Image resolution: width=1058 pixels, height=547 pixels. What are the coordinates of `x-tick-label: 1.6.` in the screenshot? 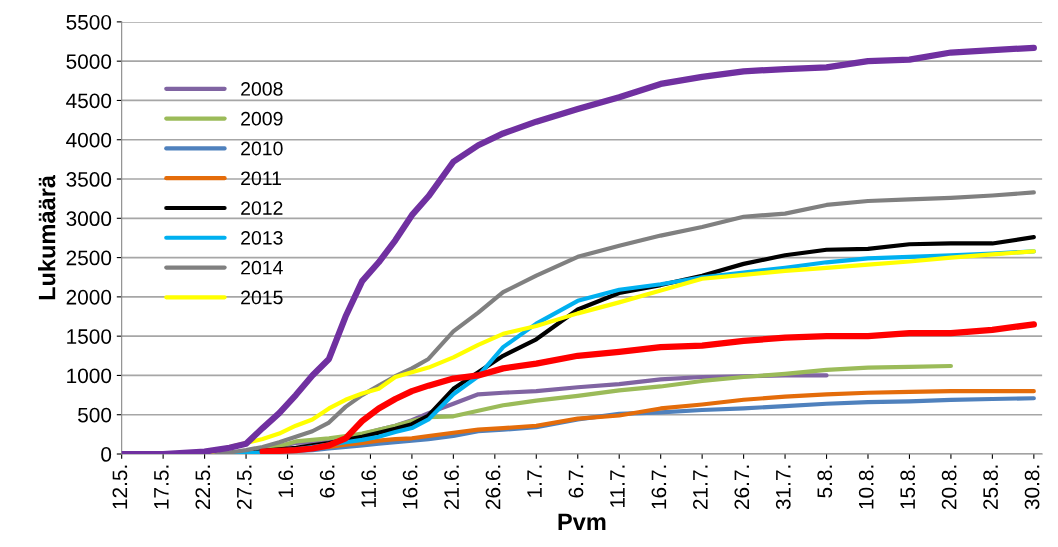 It's located at (286, 481).